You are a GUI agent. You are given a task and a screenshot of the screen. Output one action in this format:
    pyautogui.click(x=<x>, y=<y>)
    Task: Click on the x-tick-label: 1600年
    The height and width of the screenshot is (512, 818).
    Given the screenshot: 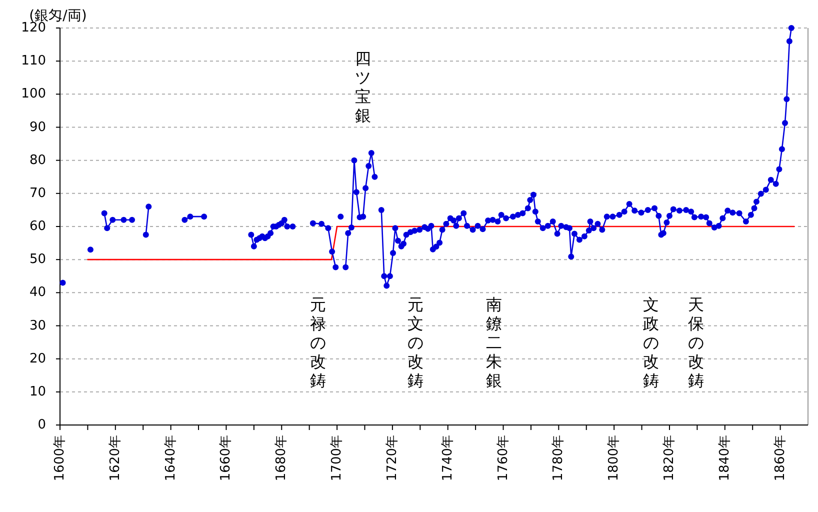 What is the action you would take?
    pyautogui.click(x=60, y=458)
    